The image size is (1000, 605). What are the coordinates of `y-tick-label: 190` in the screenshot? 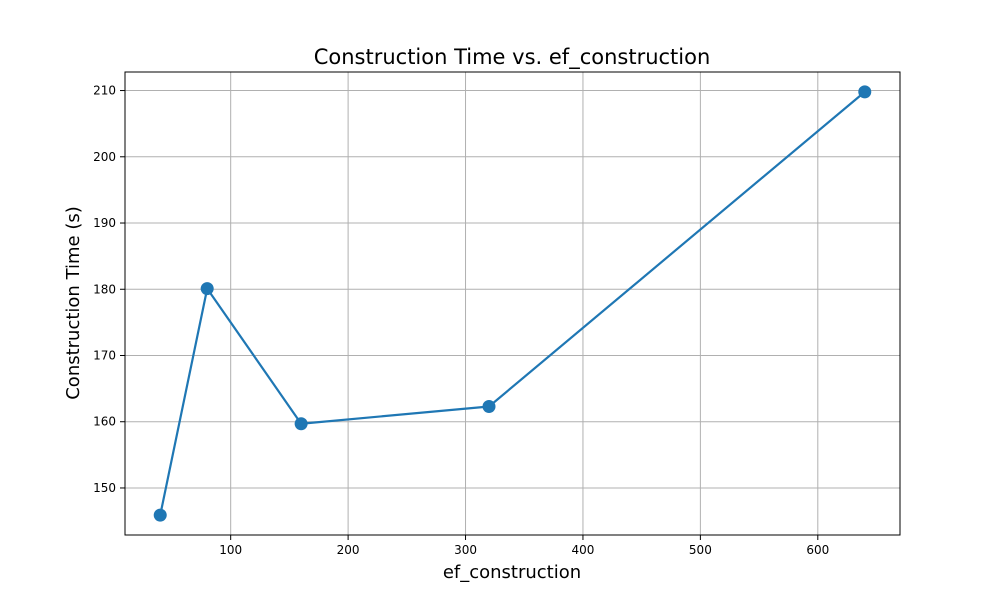 It's located at (104, 223).